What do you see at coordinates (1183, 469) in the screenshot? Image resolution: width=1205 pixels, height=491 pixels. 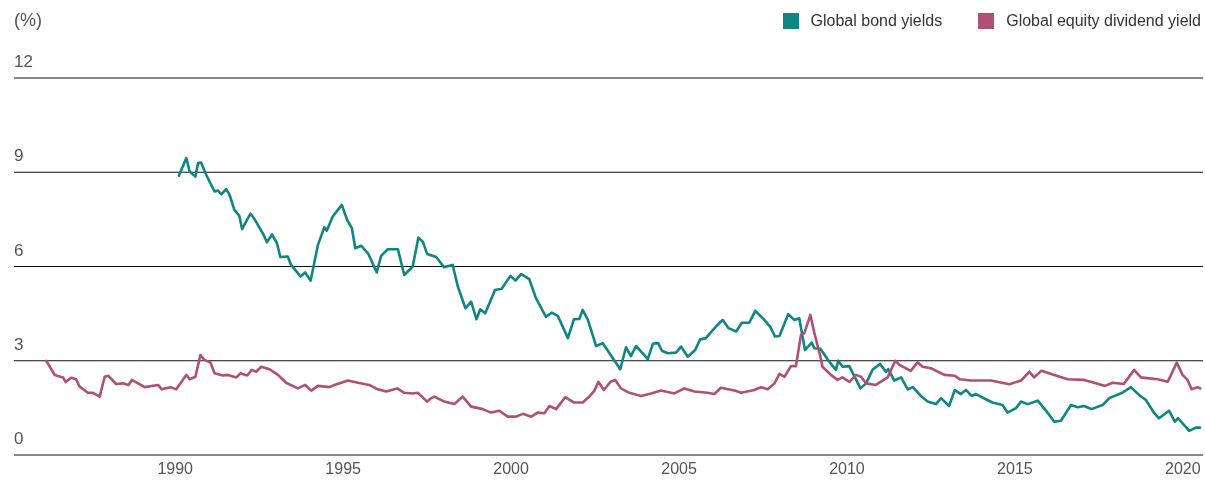 I see `x-tick-label: 2020` at bounding box center [1183, 469].